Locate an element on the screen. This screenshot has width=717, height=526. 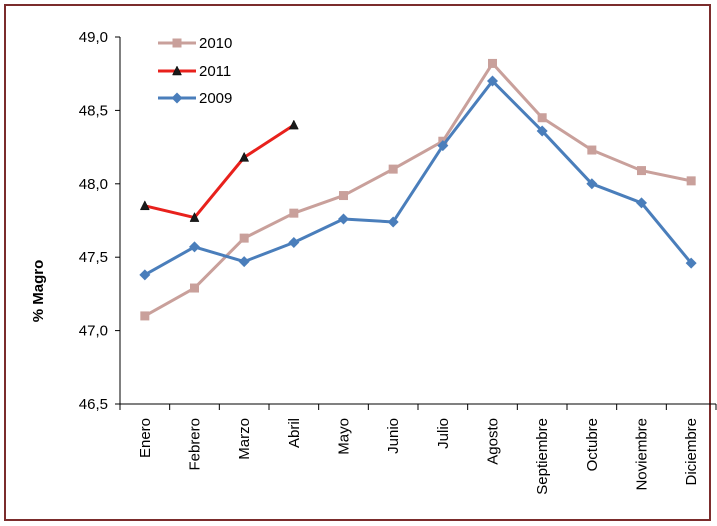
legend: 2010 2011 2009 is located at coordinates (195, 71).